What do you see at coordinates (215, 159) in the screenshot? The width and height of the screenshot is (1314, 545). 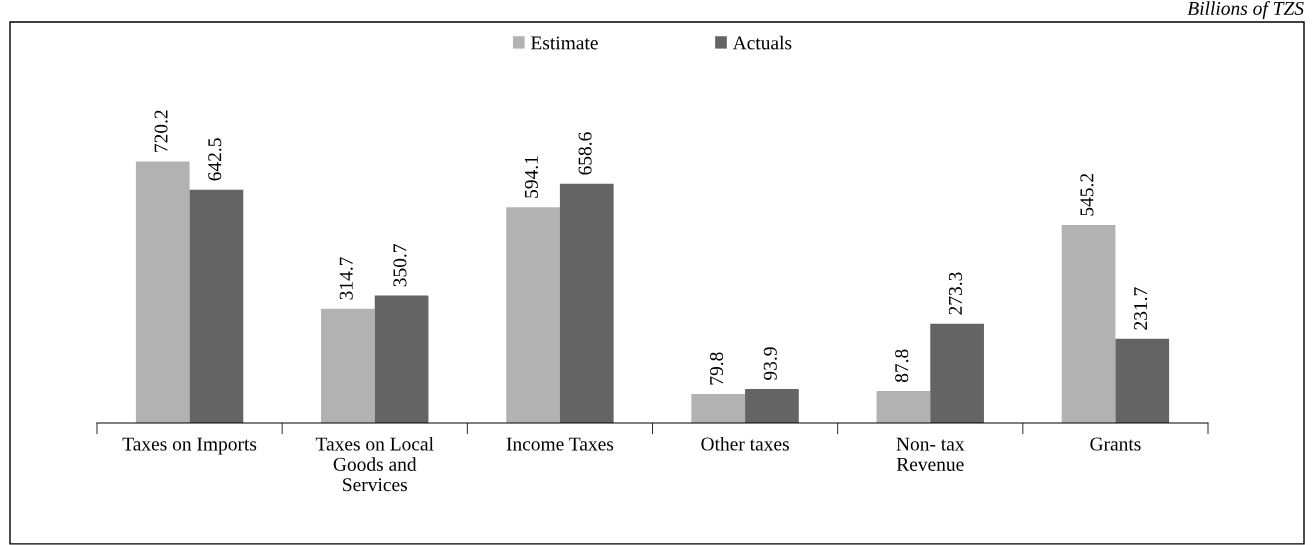 I see `data-label: 642.5` at bounding box center [215, 159].